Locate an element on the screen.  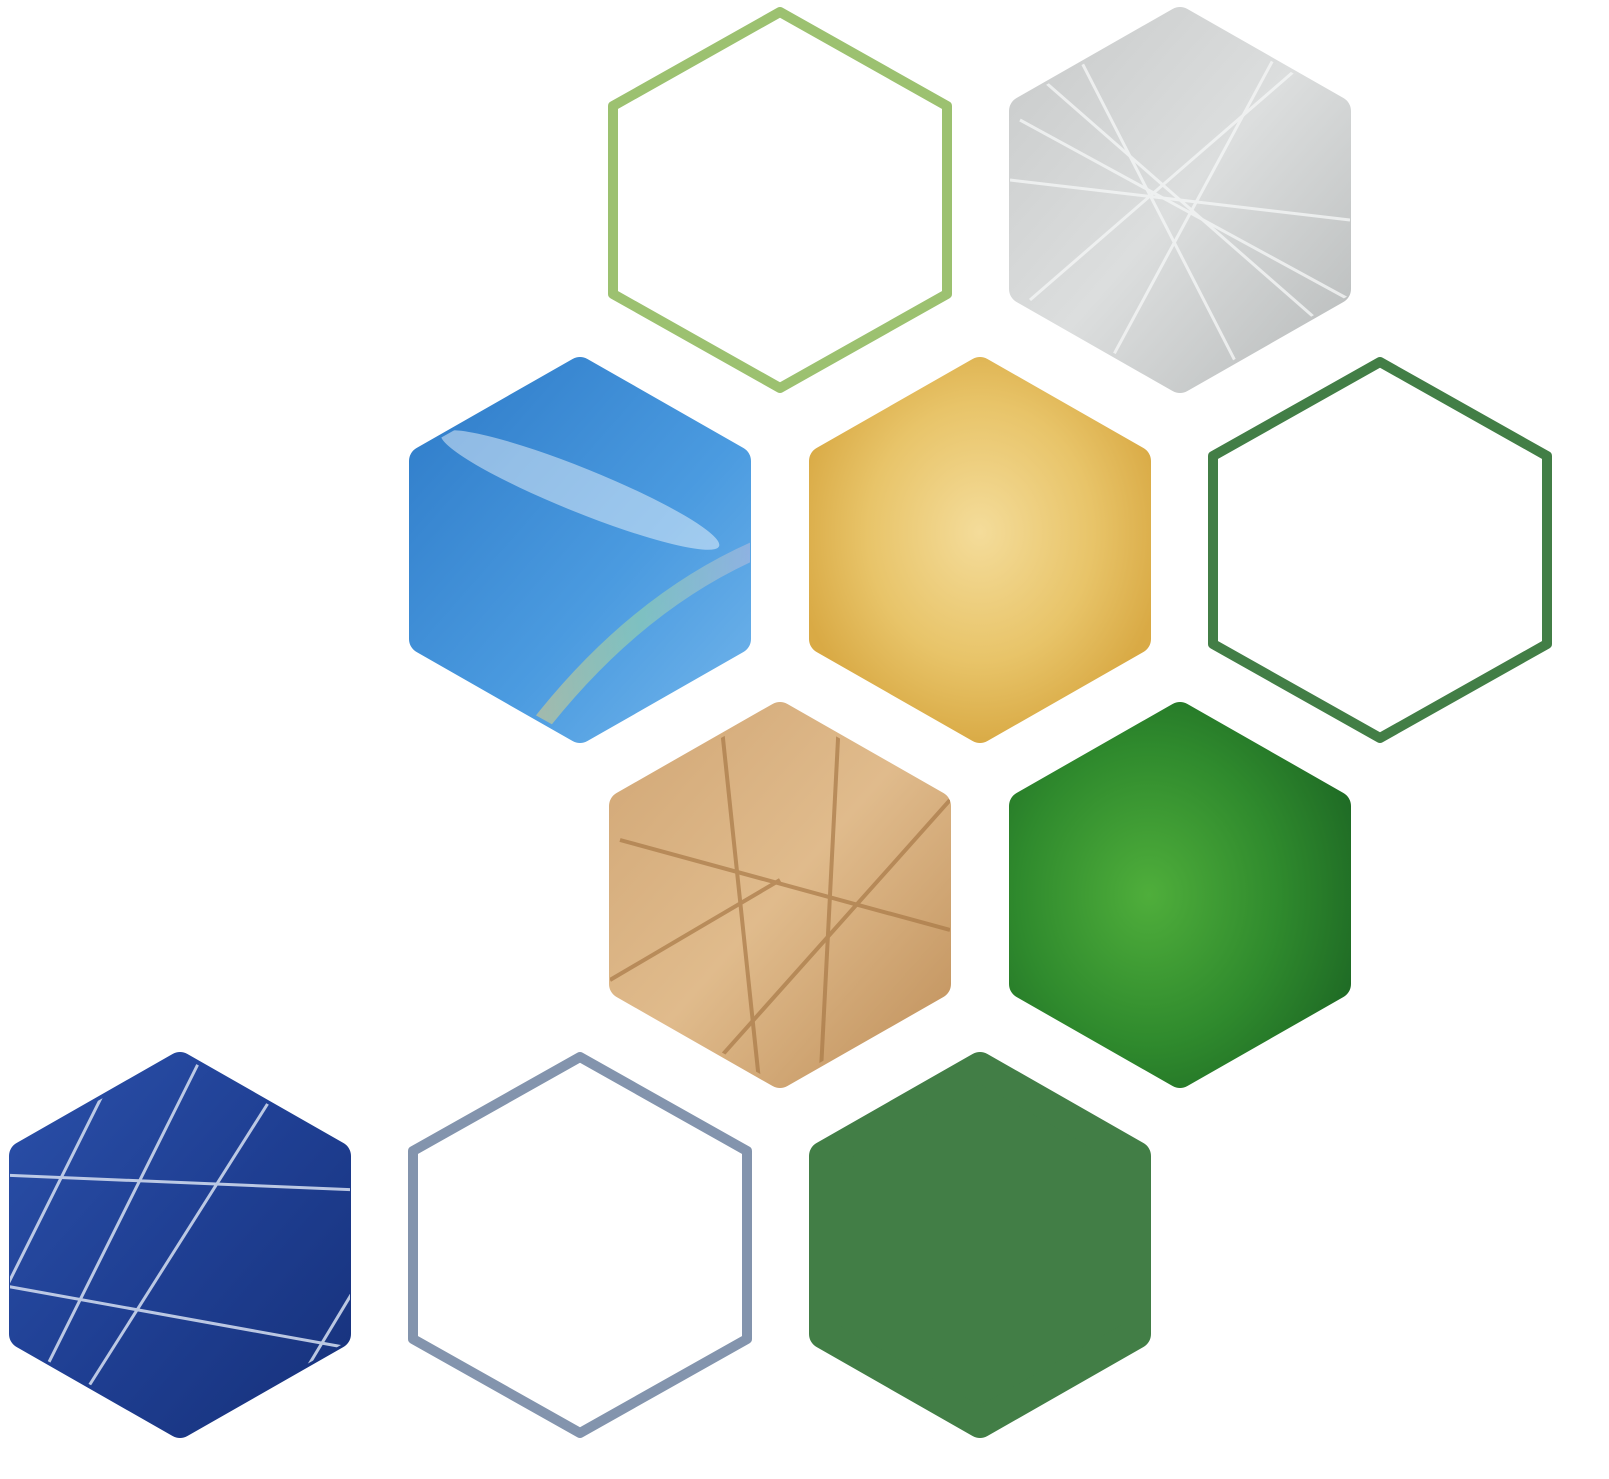
wool-hexagon is located at coordinates (980, 550).